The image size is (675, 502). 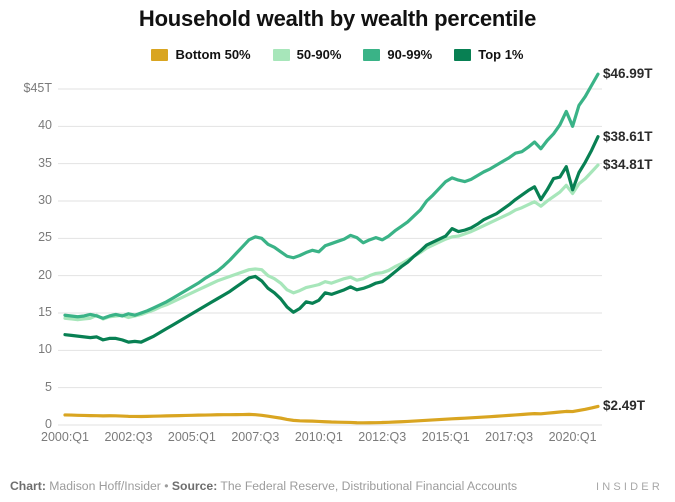 I want to click on page-title: Household wealth by wealth percentile, so click(x=337, y=18).